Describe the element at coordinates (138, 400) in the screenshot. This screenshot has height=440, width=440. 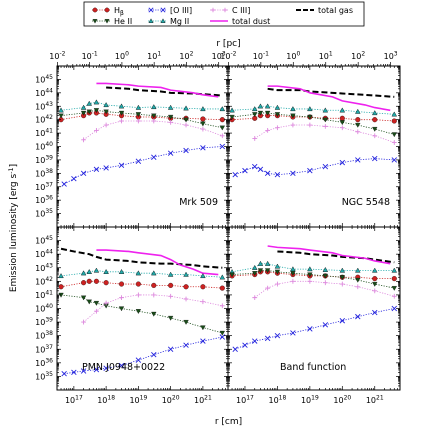
I see `x-tick-labels: 1017 1018 1019 1020 1021` at that location.